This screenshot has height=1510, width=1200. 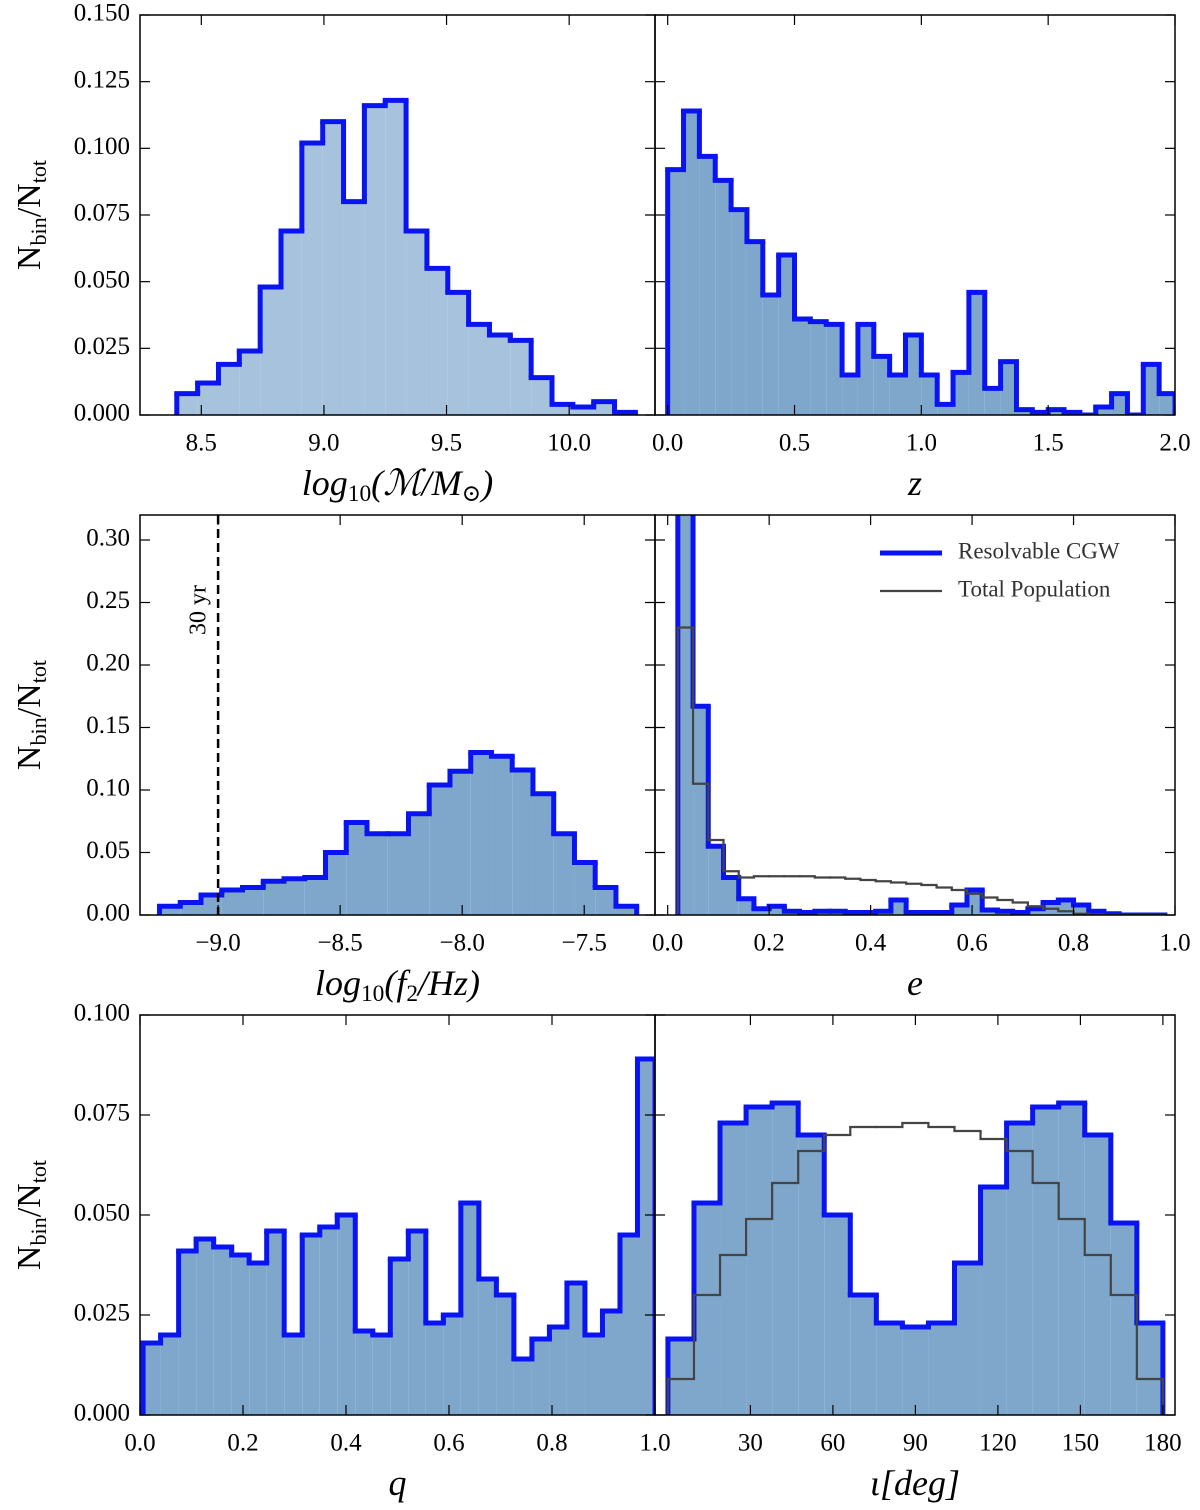 What do you see at coordinates (412, 994) in the screenshot?
I see `label-part: 2` at bounding box center [412, 994].